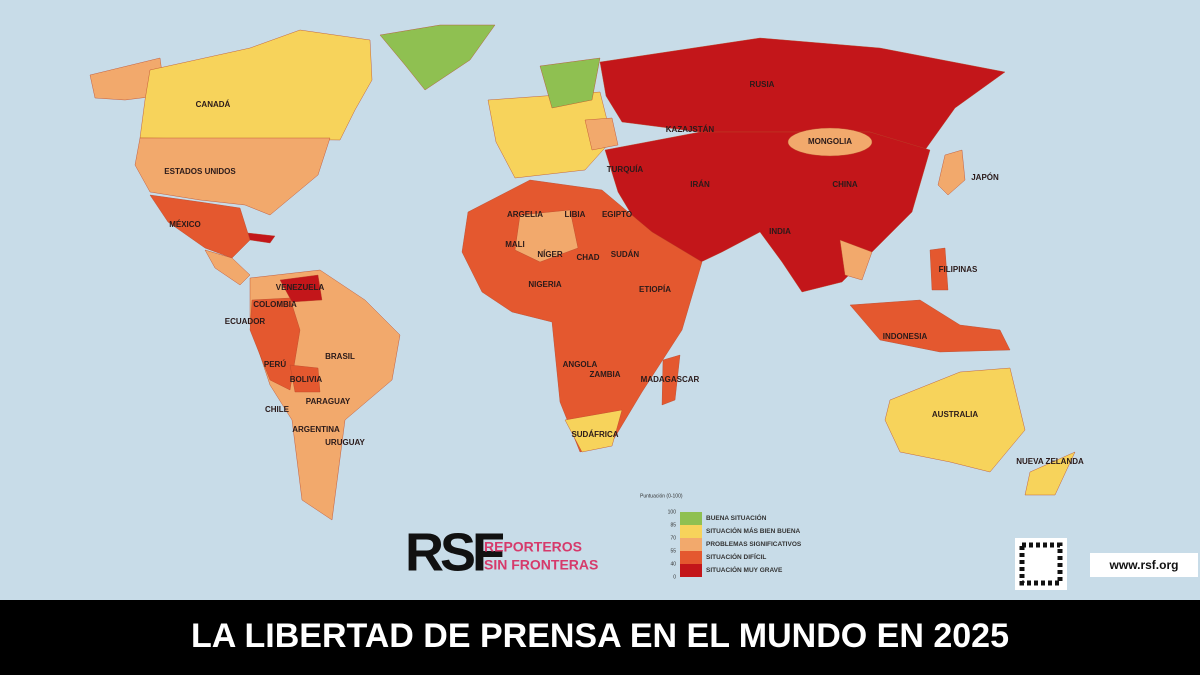 The image size is (1200, 675). Describe the element at coordinates (570, 83) in the screenshot. I see `scandinavia` at that location.